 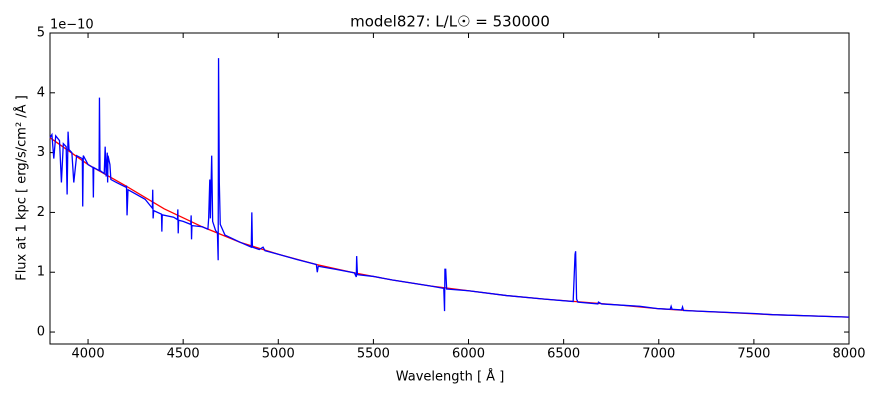 What do you see at coordinates (41, 92) in the screenshot?
I see `y-tick-label: 4` at bounding box center [41, 92].